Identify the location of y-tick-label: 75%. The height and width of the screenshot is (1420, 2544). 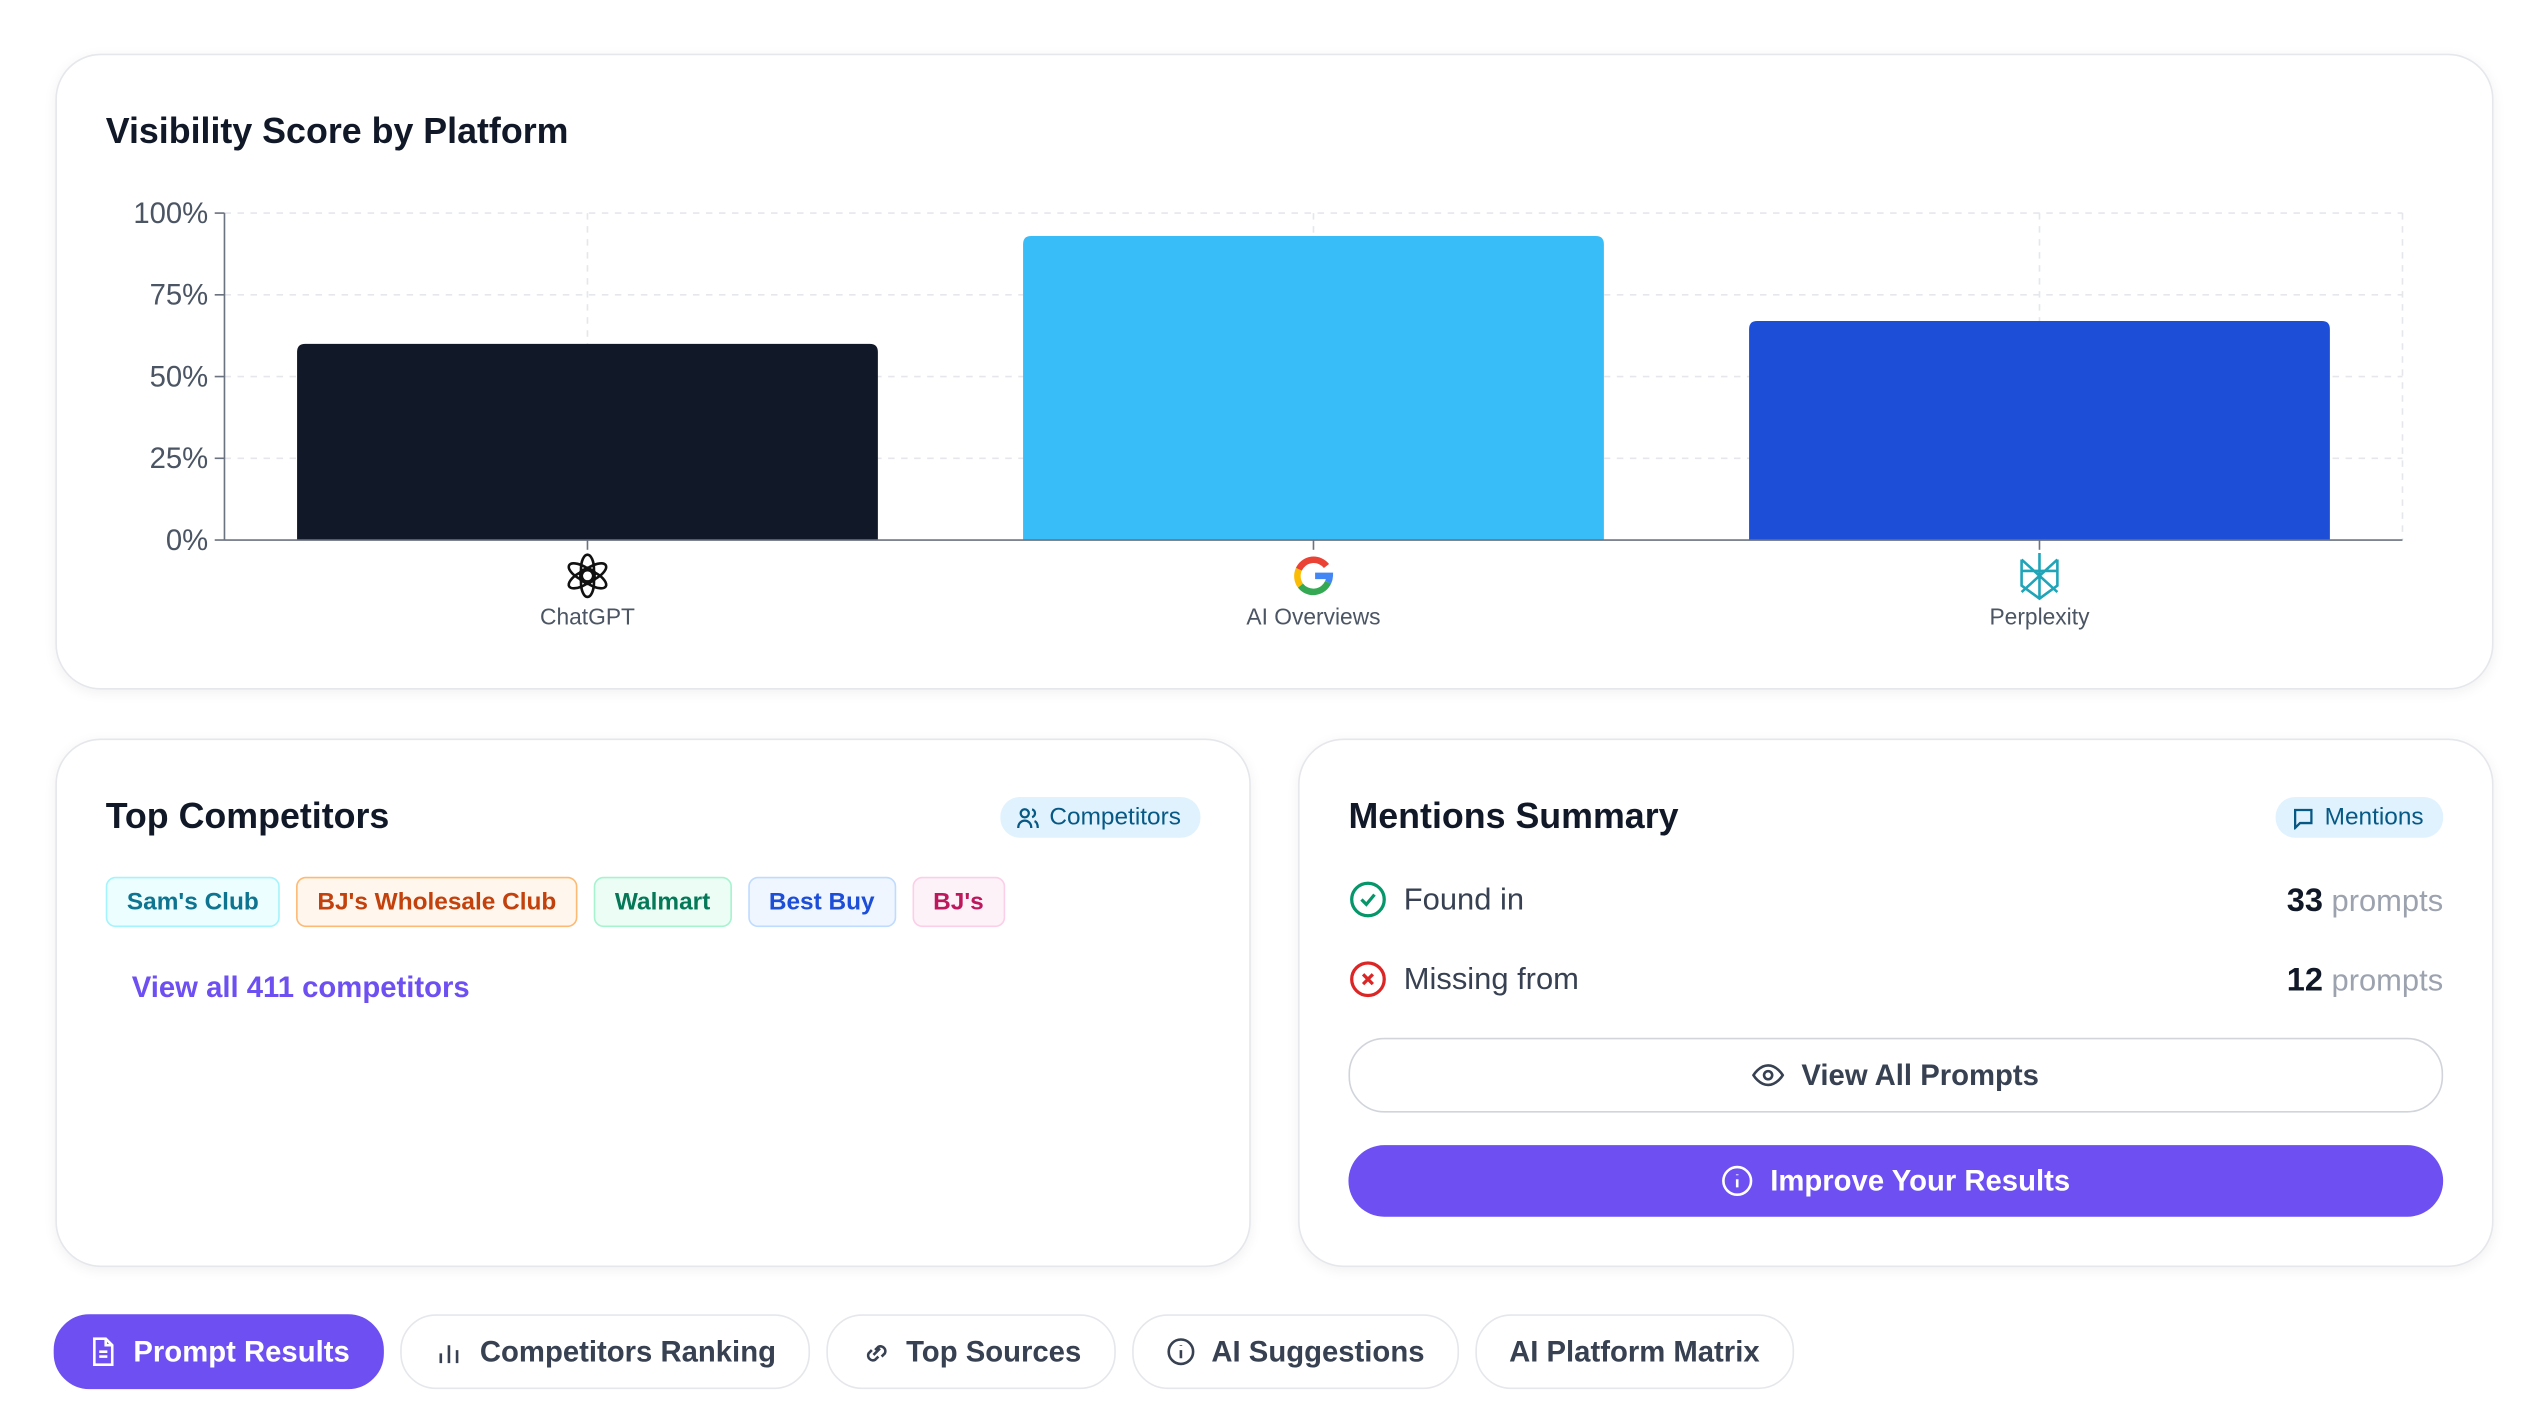
(179, 296).